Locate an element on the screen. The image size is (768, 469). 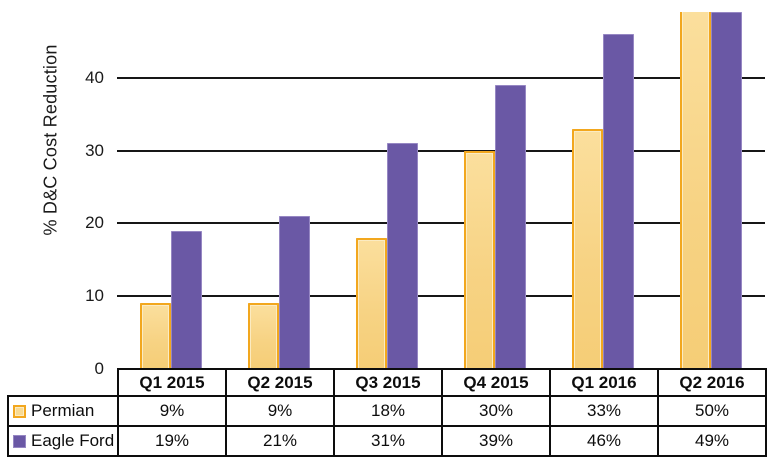
y-tick-label-10: 10 is located at coordinates (94, 296).